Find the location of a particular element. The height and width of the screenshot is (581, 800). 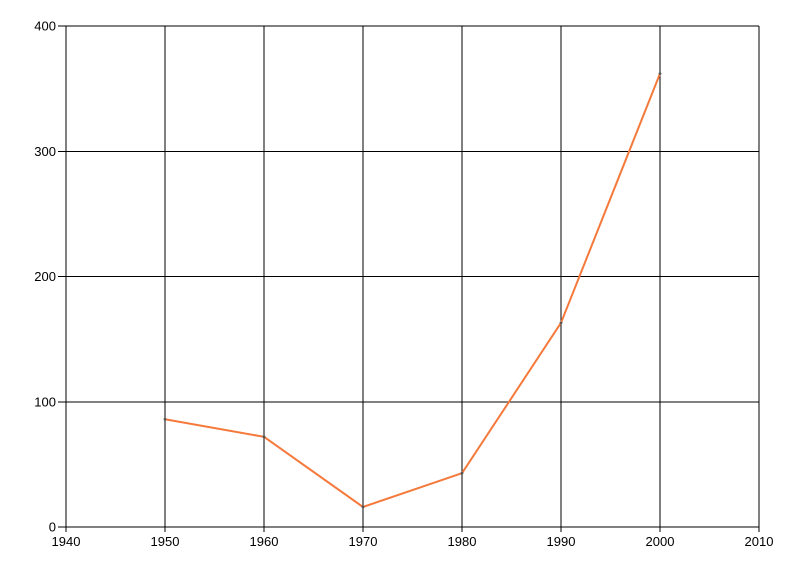

x-tick-label: 2010 is located at coordinates (759, 541).